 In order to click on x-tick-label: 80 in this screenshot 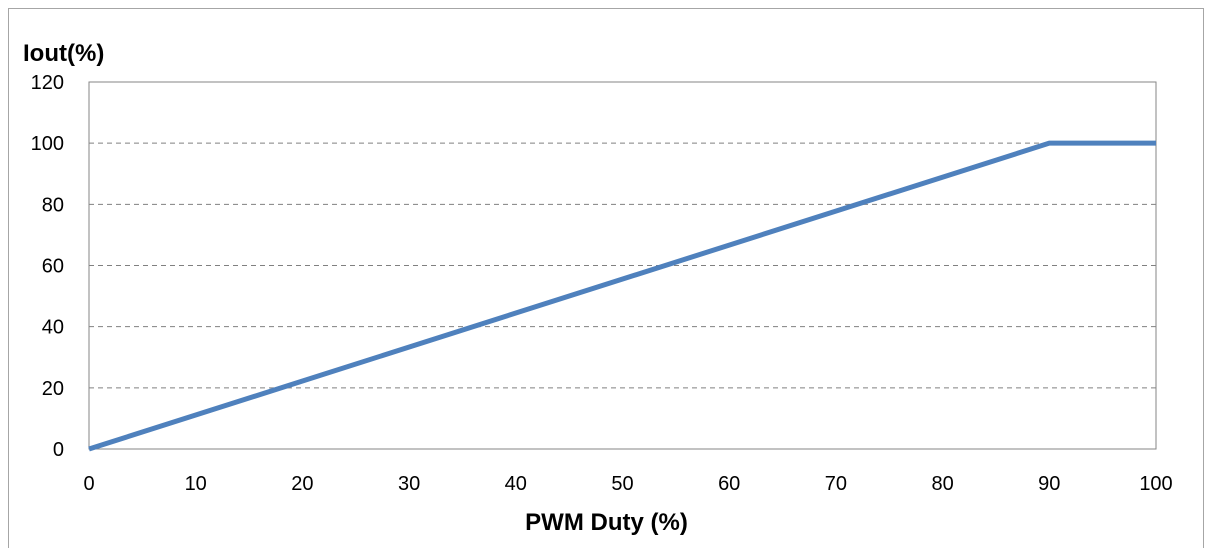, I will do `click(942, 484)`.